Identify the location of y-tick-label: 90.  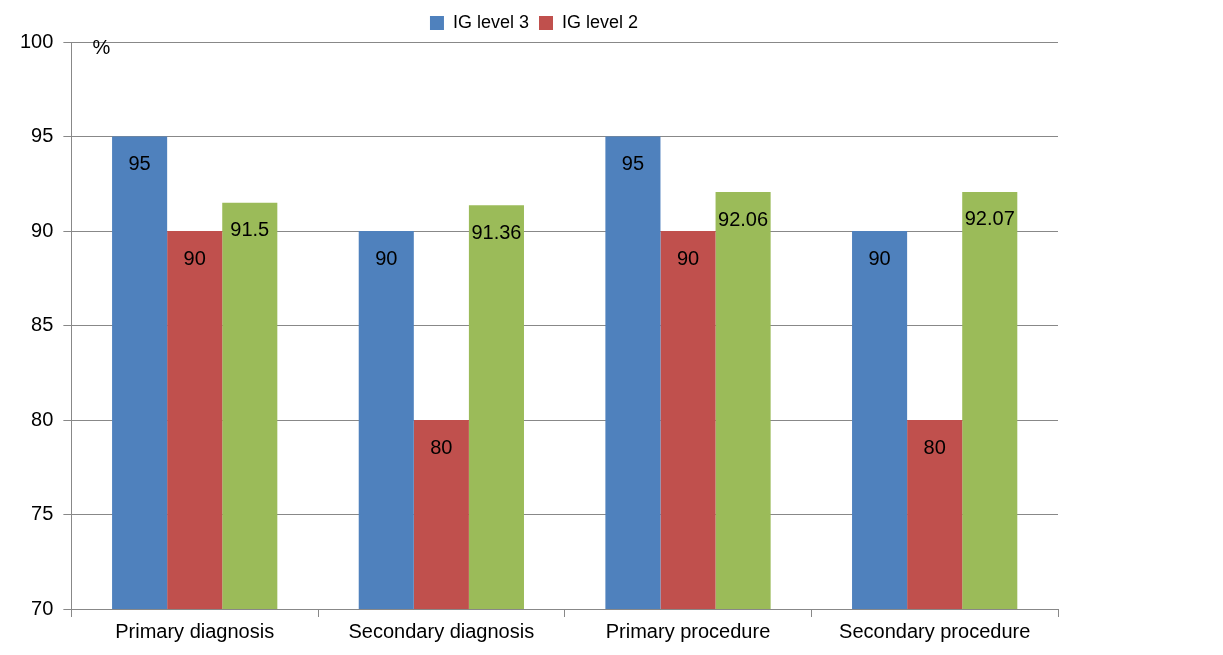
(42, 229).